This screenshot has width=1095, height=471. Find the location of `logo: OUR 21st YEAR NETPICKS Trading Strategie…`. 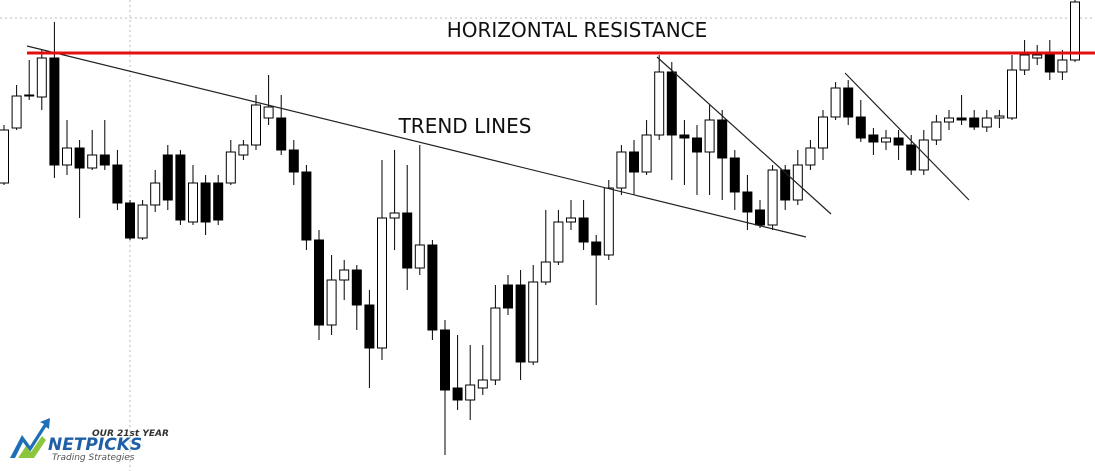

logo: OUR 21st YEAR NETPICKS Trading Strategie… is located at coordinates (89, 440).